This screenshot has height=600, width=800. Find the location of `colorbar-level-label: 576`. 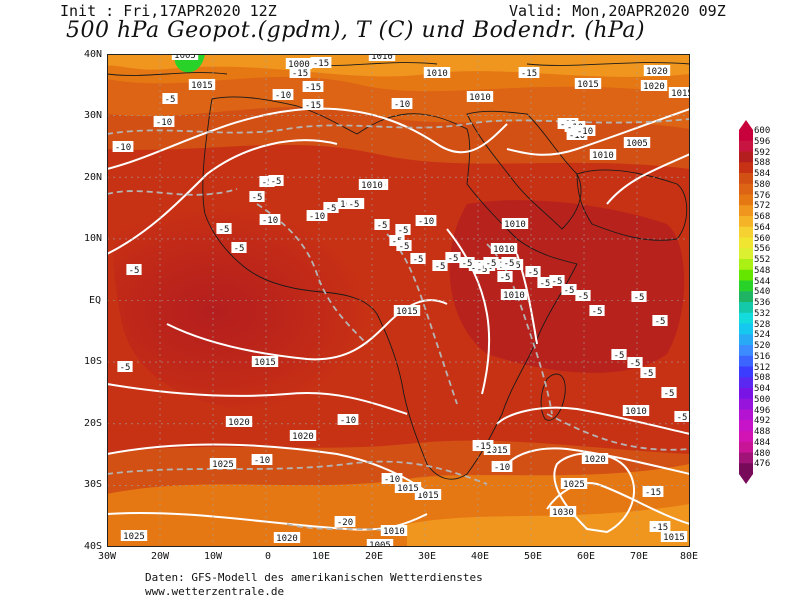

colorbar-level-label: 576 is located at coordinates (762, 195).